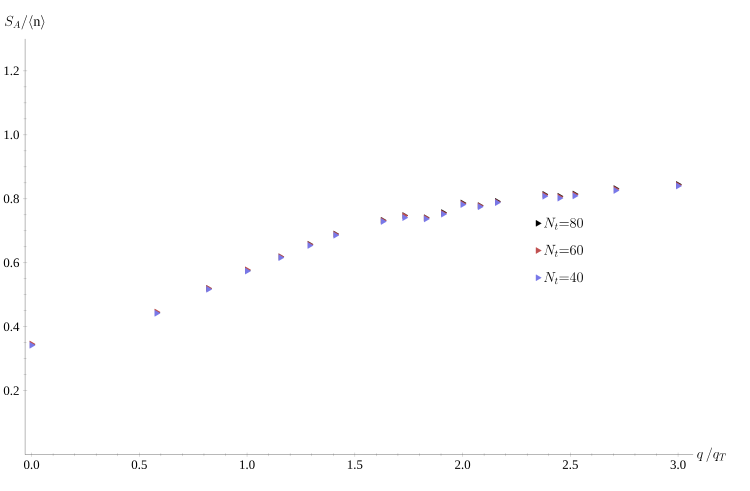 This screenshot has width=750, height=491. What do you see at coordinates (570, 465) in the screenshot?
I see `x-tick-label: 2.5` at bounding box center [570, 465].